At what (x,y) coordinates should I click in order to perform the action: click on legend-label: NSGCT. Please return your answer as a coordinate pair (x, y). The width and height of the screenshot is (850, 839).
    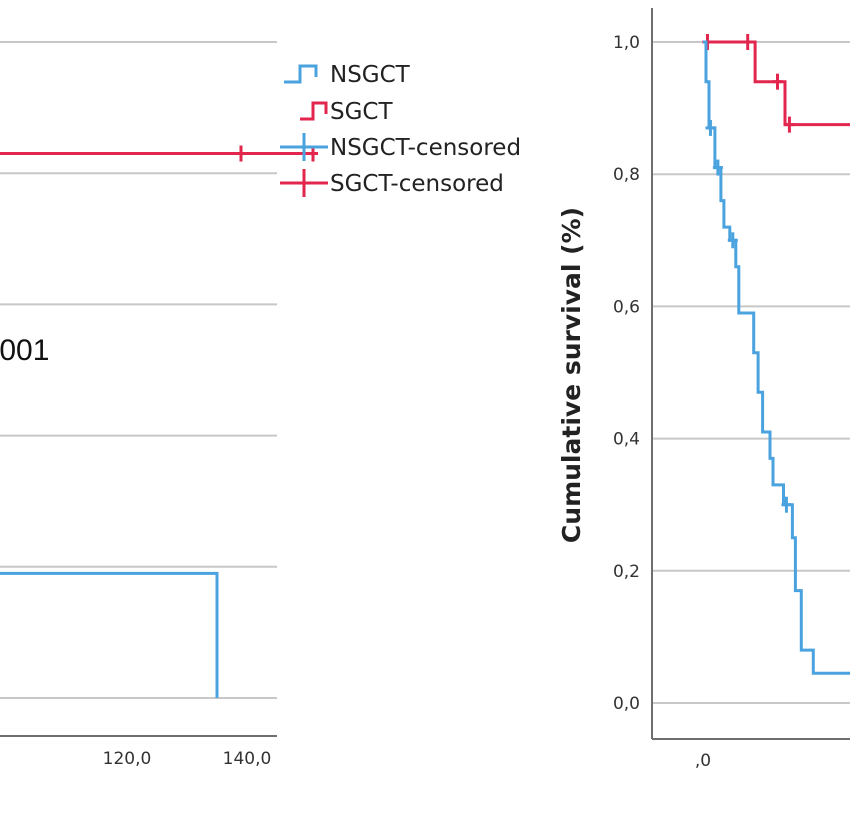
    Looking at the image, I should click on (370, 75).